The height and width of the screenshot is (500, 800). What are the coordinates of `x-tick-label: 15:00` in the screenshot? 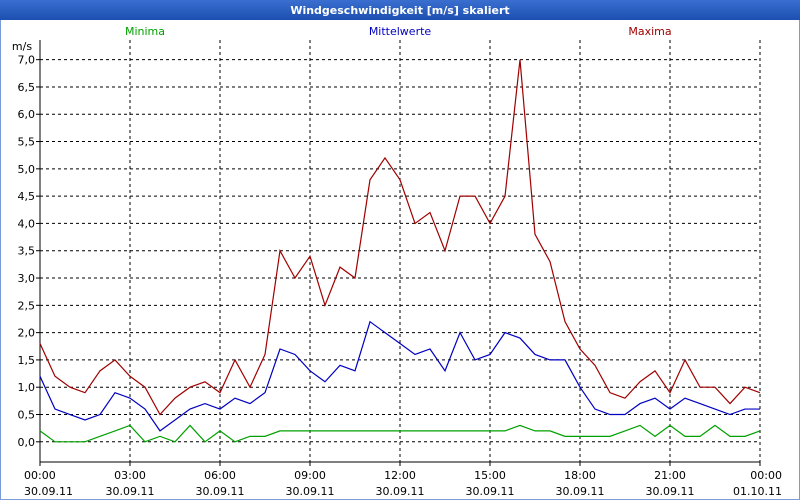 It's located at (490, 475).